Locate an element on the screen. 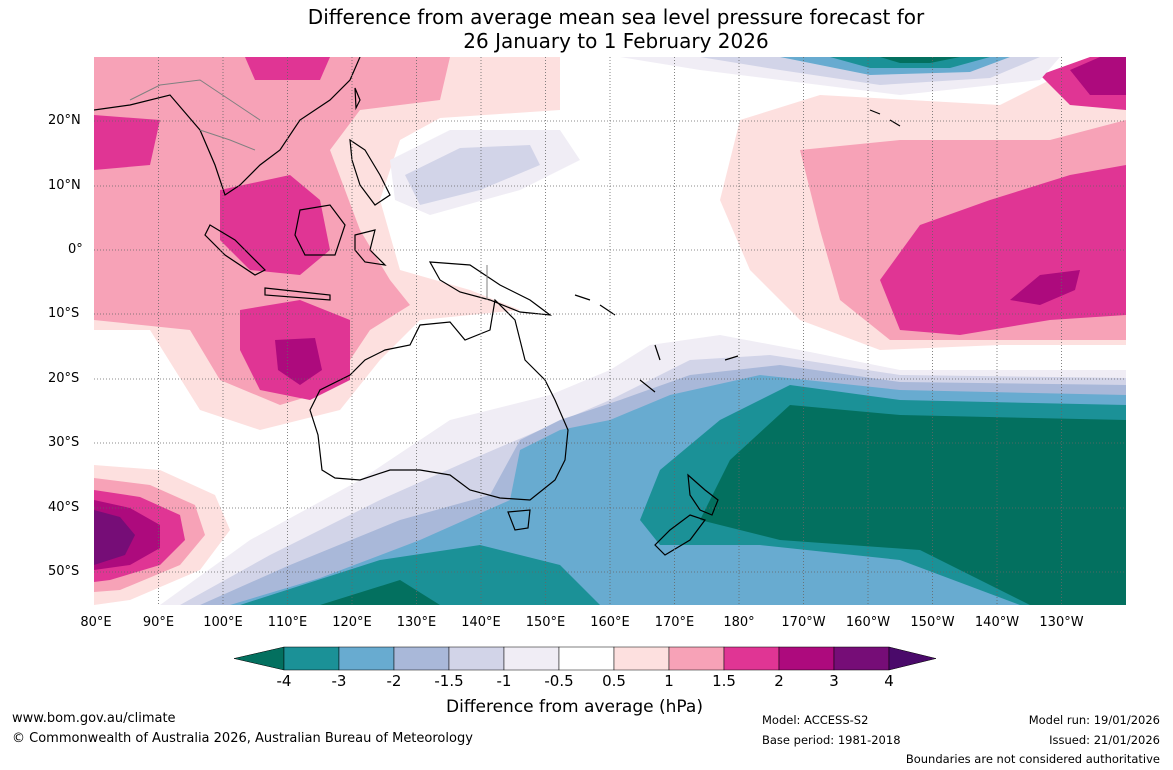 The height and width of the screenshot is (770, 1173). java-coast is located at coordinates (297, 294).